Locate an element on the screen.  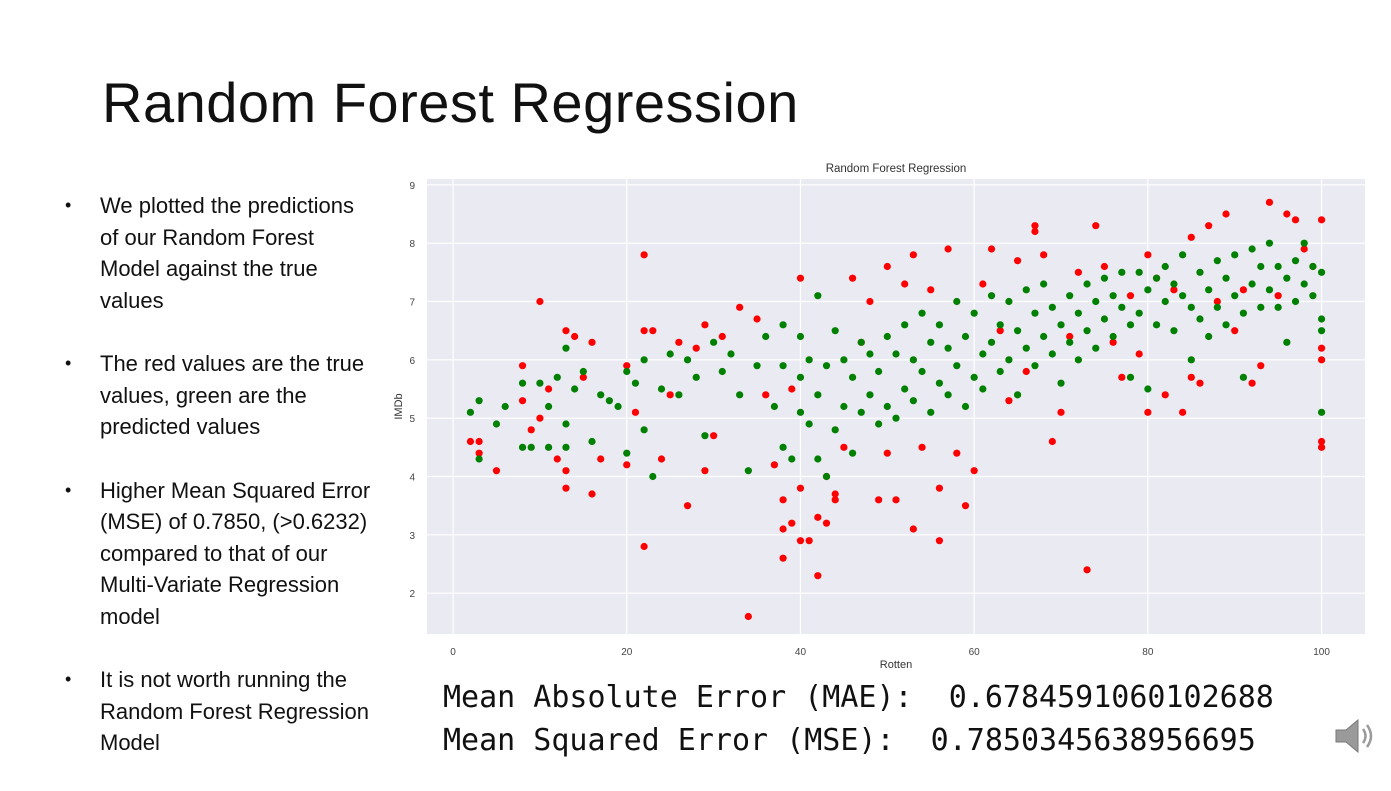
y-tick-label: 9 is located at coordinates (412, 186).